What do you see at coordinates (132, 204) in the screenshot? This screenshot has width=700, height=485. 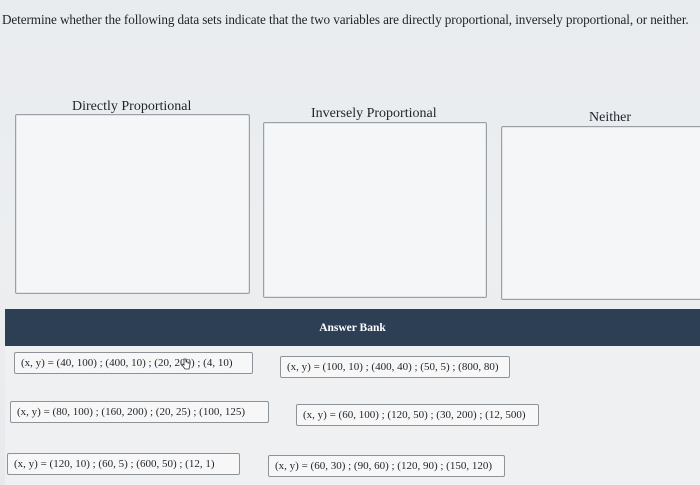 I see `drop-zone-directly-proportional` at bounding box center [132, 204].